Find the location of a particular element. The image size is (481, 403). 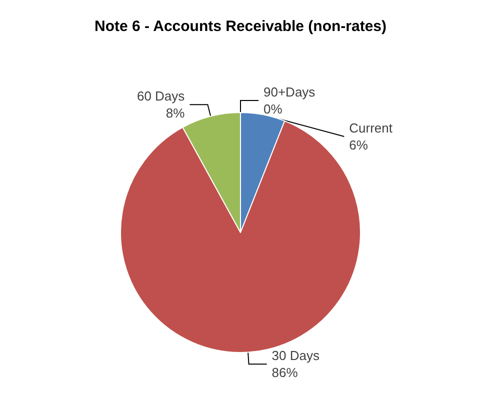

data-label: 6% is located at coordinates (358, 144).